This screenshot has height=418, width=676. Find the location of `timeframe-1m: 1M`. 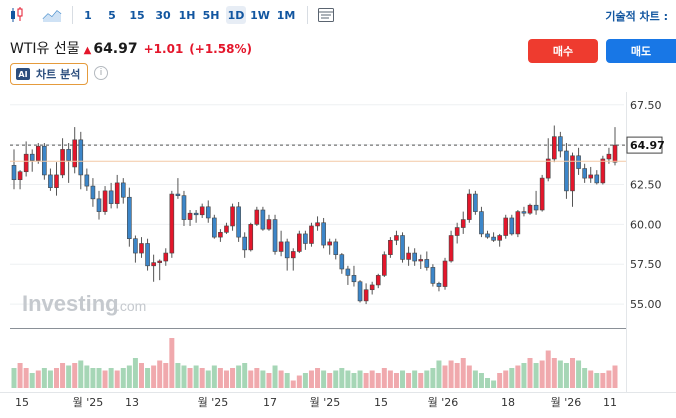

timeframe-1m: 1M is located at coordinates (286, 15).